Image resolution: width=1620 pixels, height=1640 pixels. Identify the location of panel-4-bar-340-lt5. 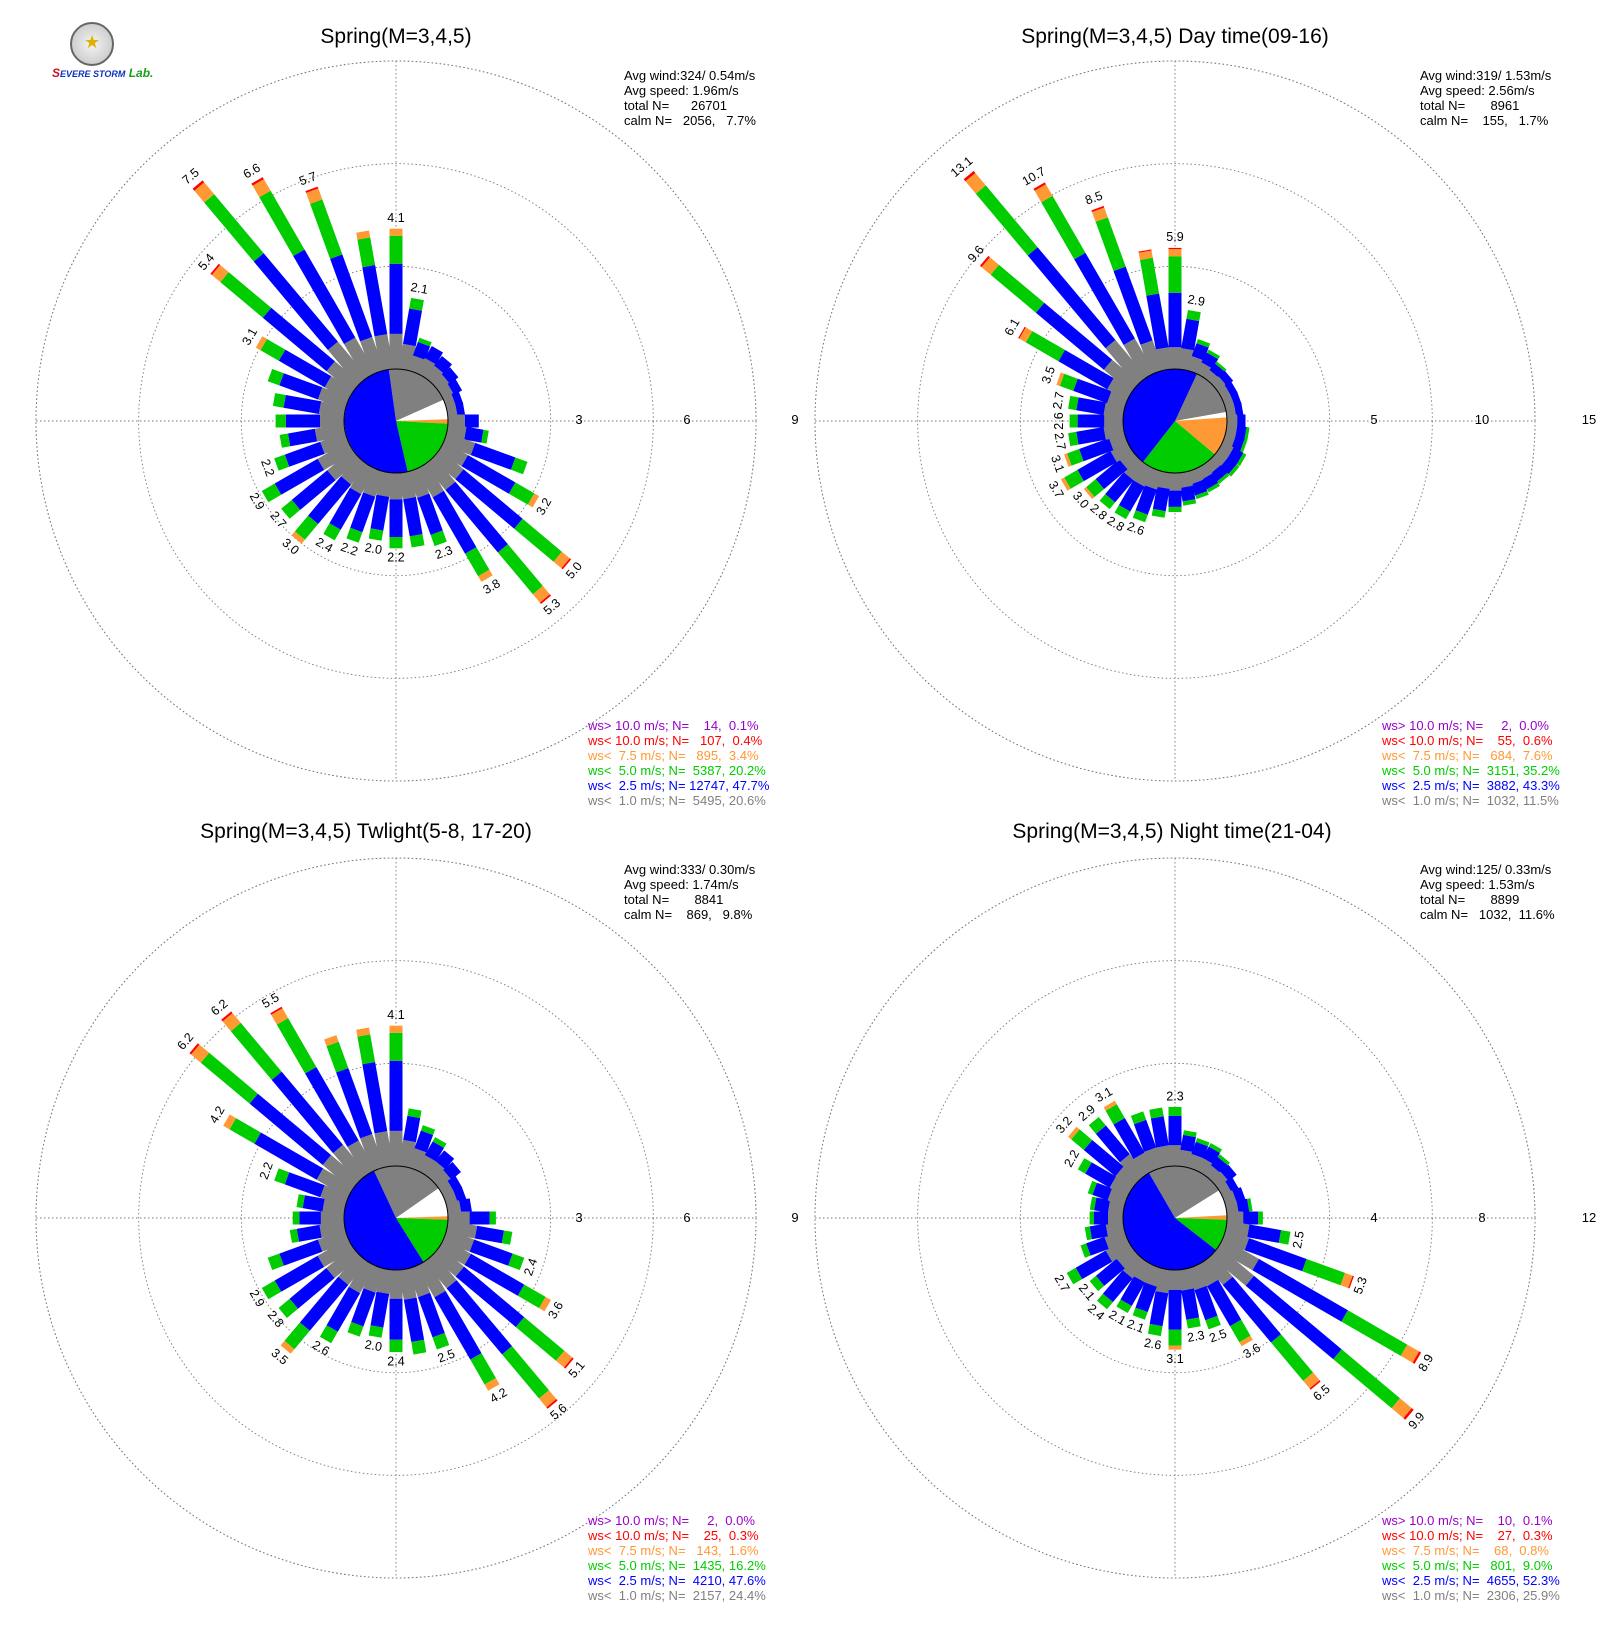
(1138, 1118).